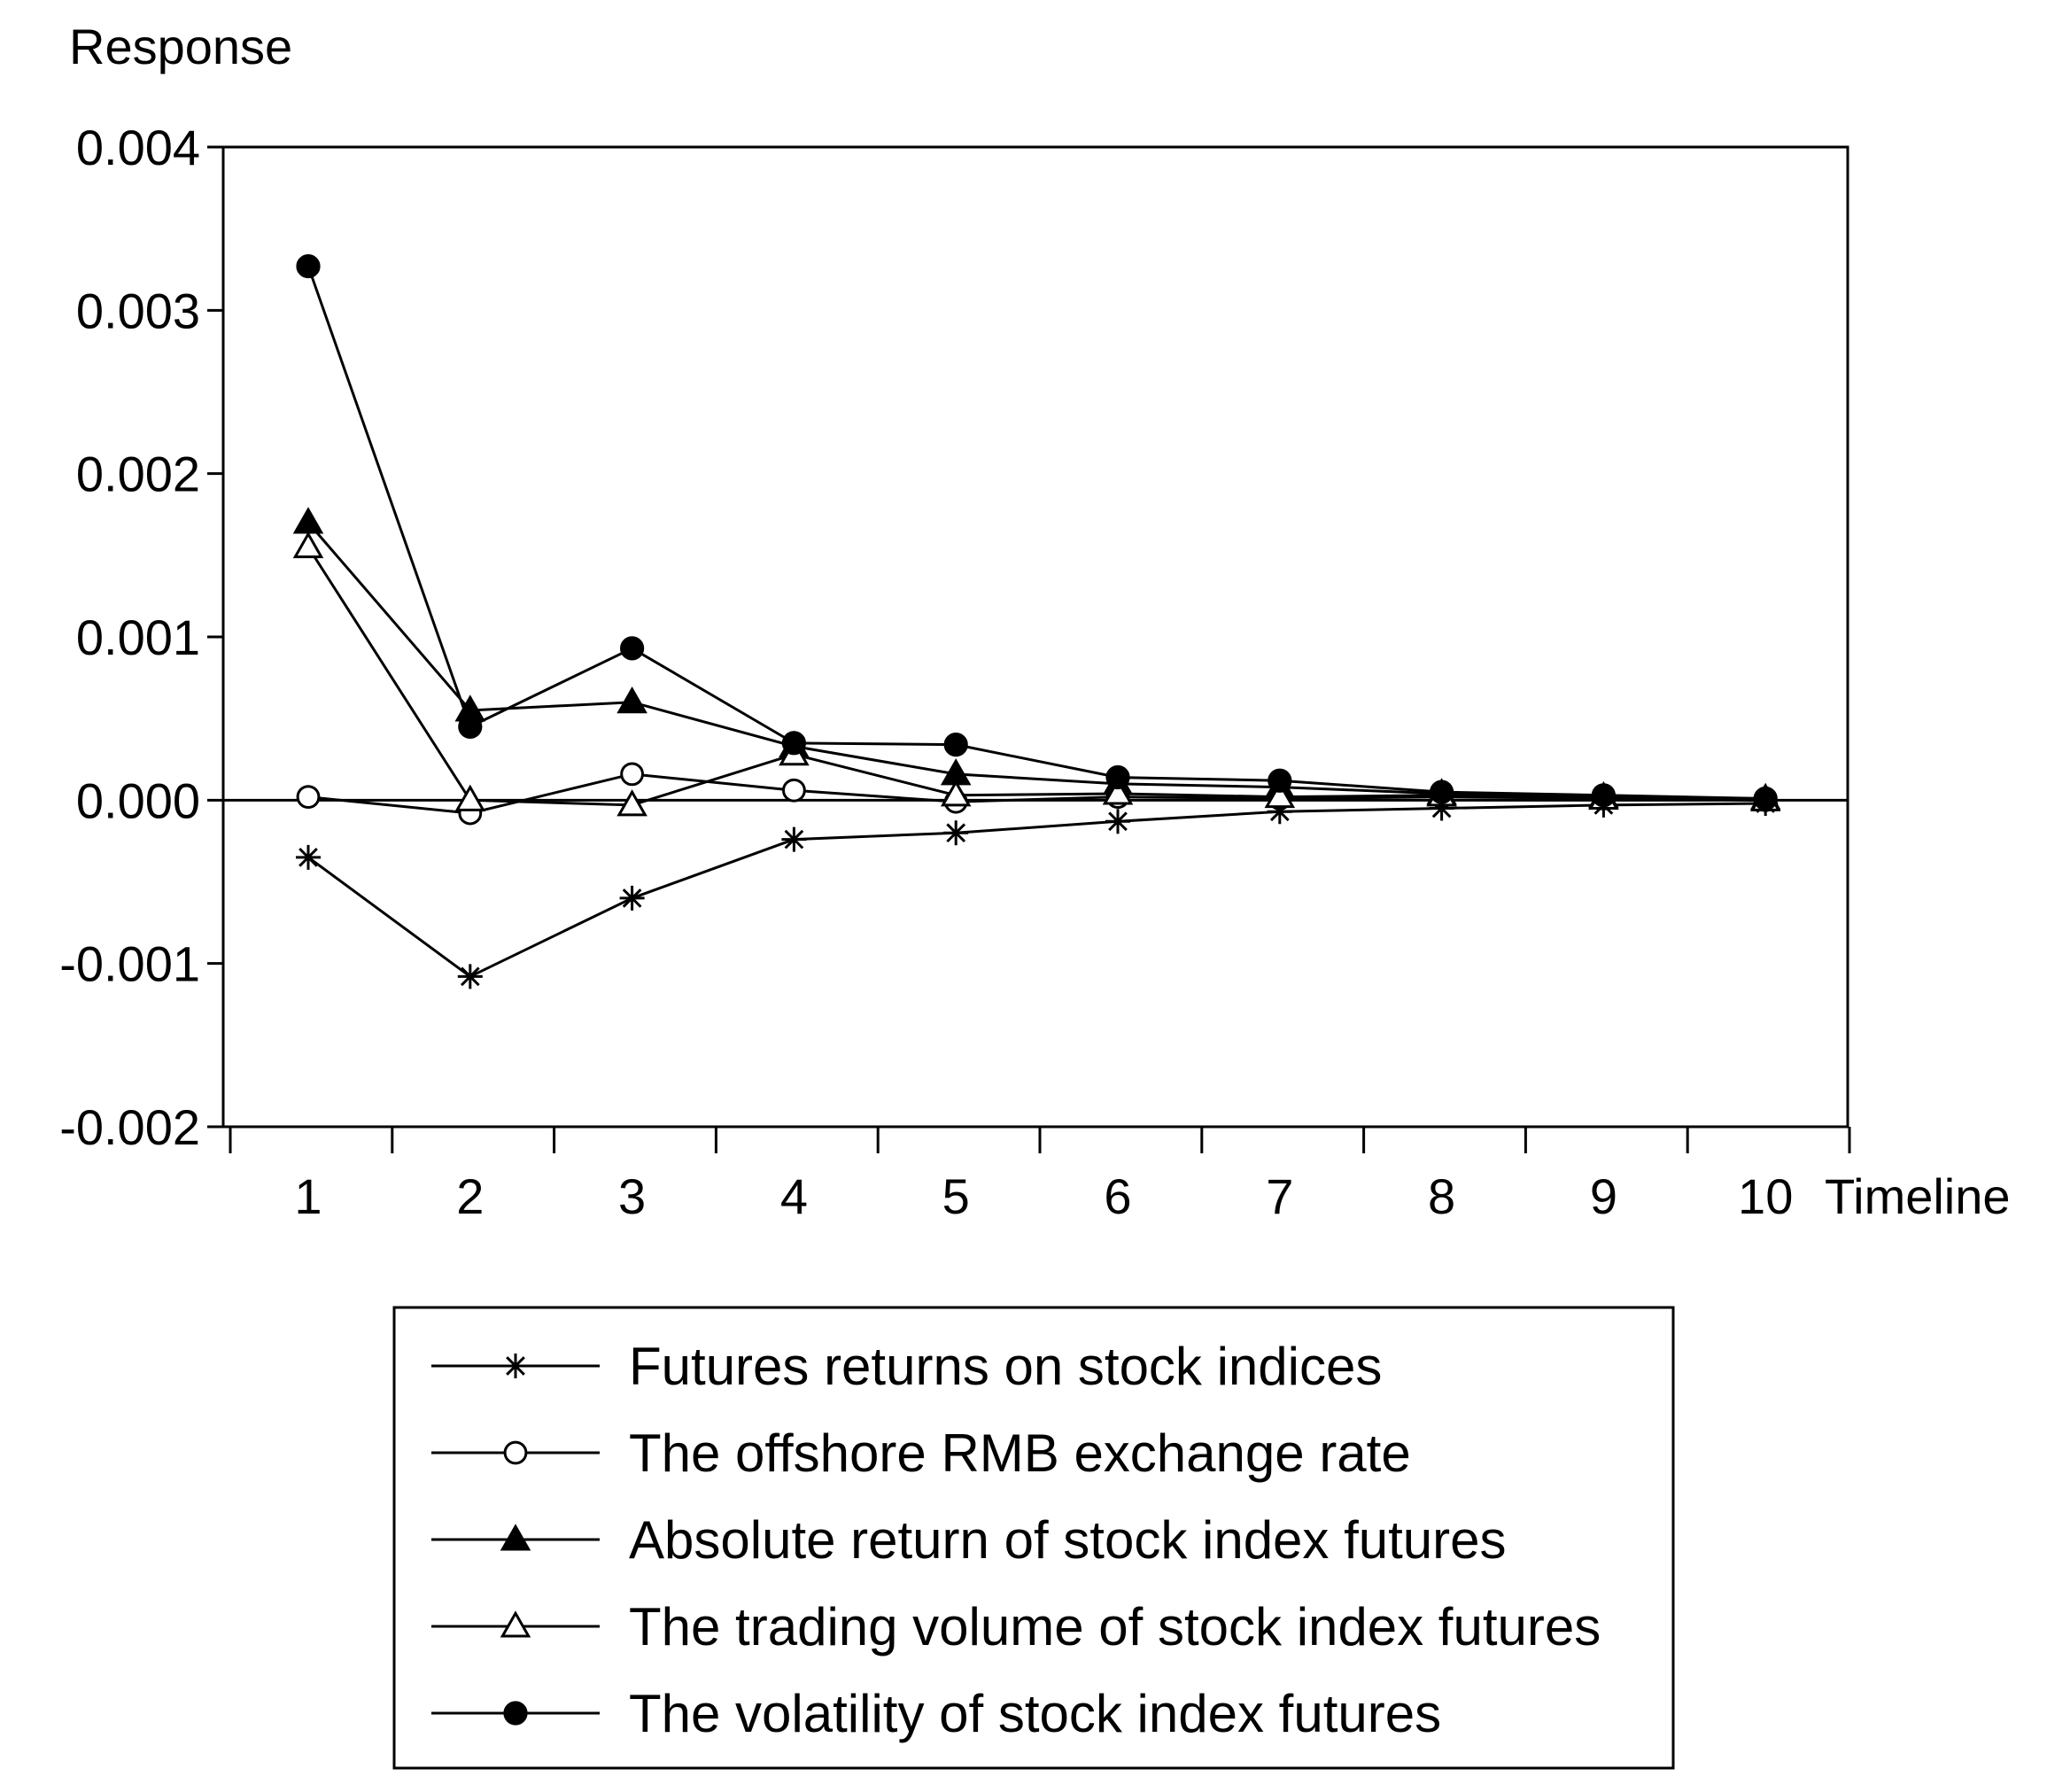 Image resolution: width=2047 pixels, height=1792 pixels. What do you see at coordinates (308, 1196) in the screenshot?
I see `x-tick-label: 1` at bounding box center [308, 1196].